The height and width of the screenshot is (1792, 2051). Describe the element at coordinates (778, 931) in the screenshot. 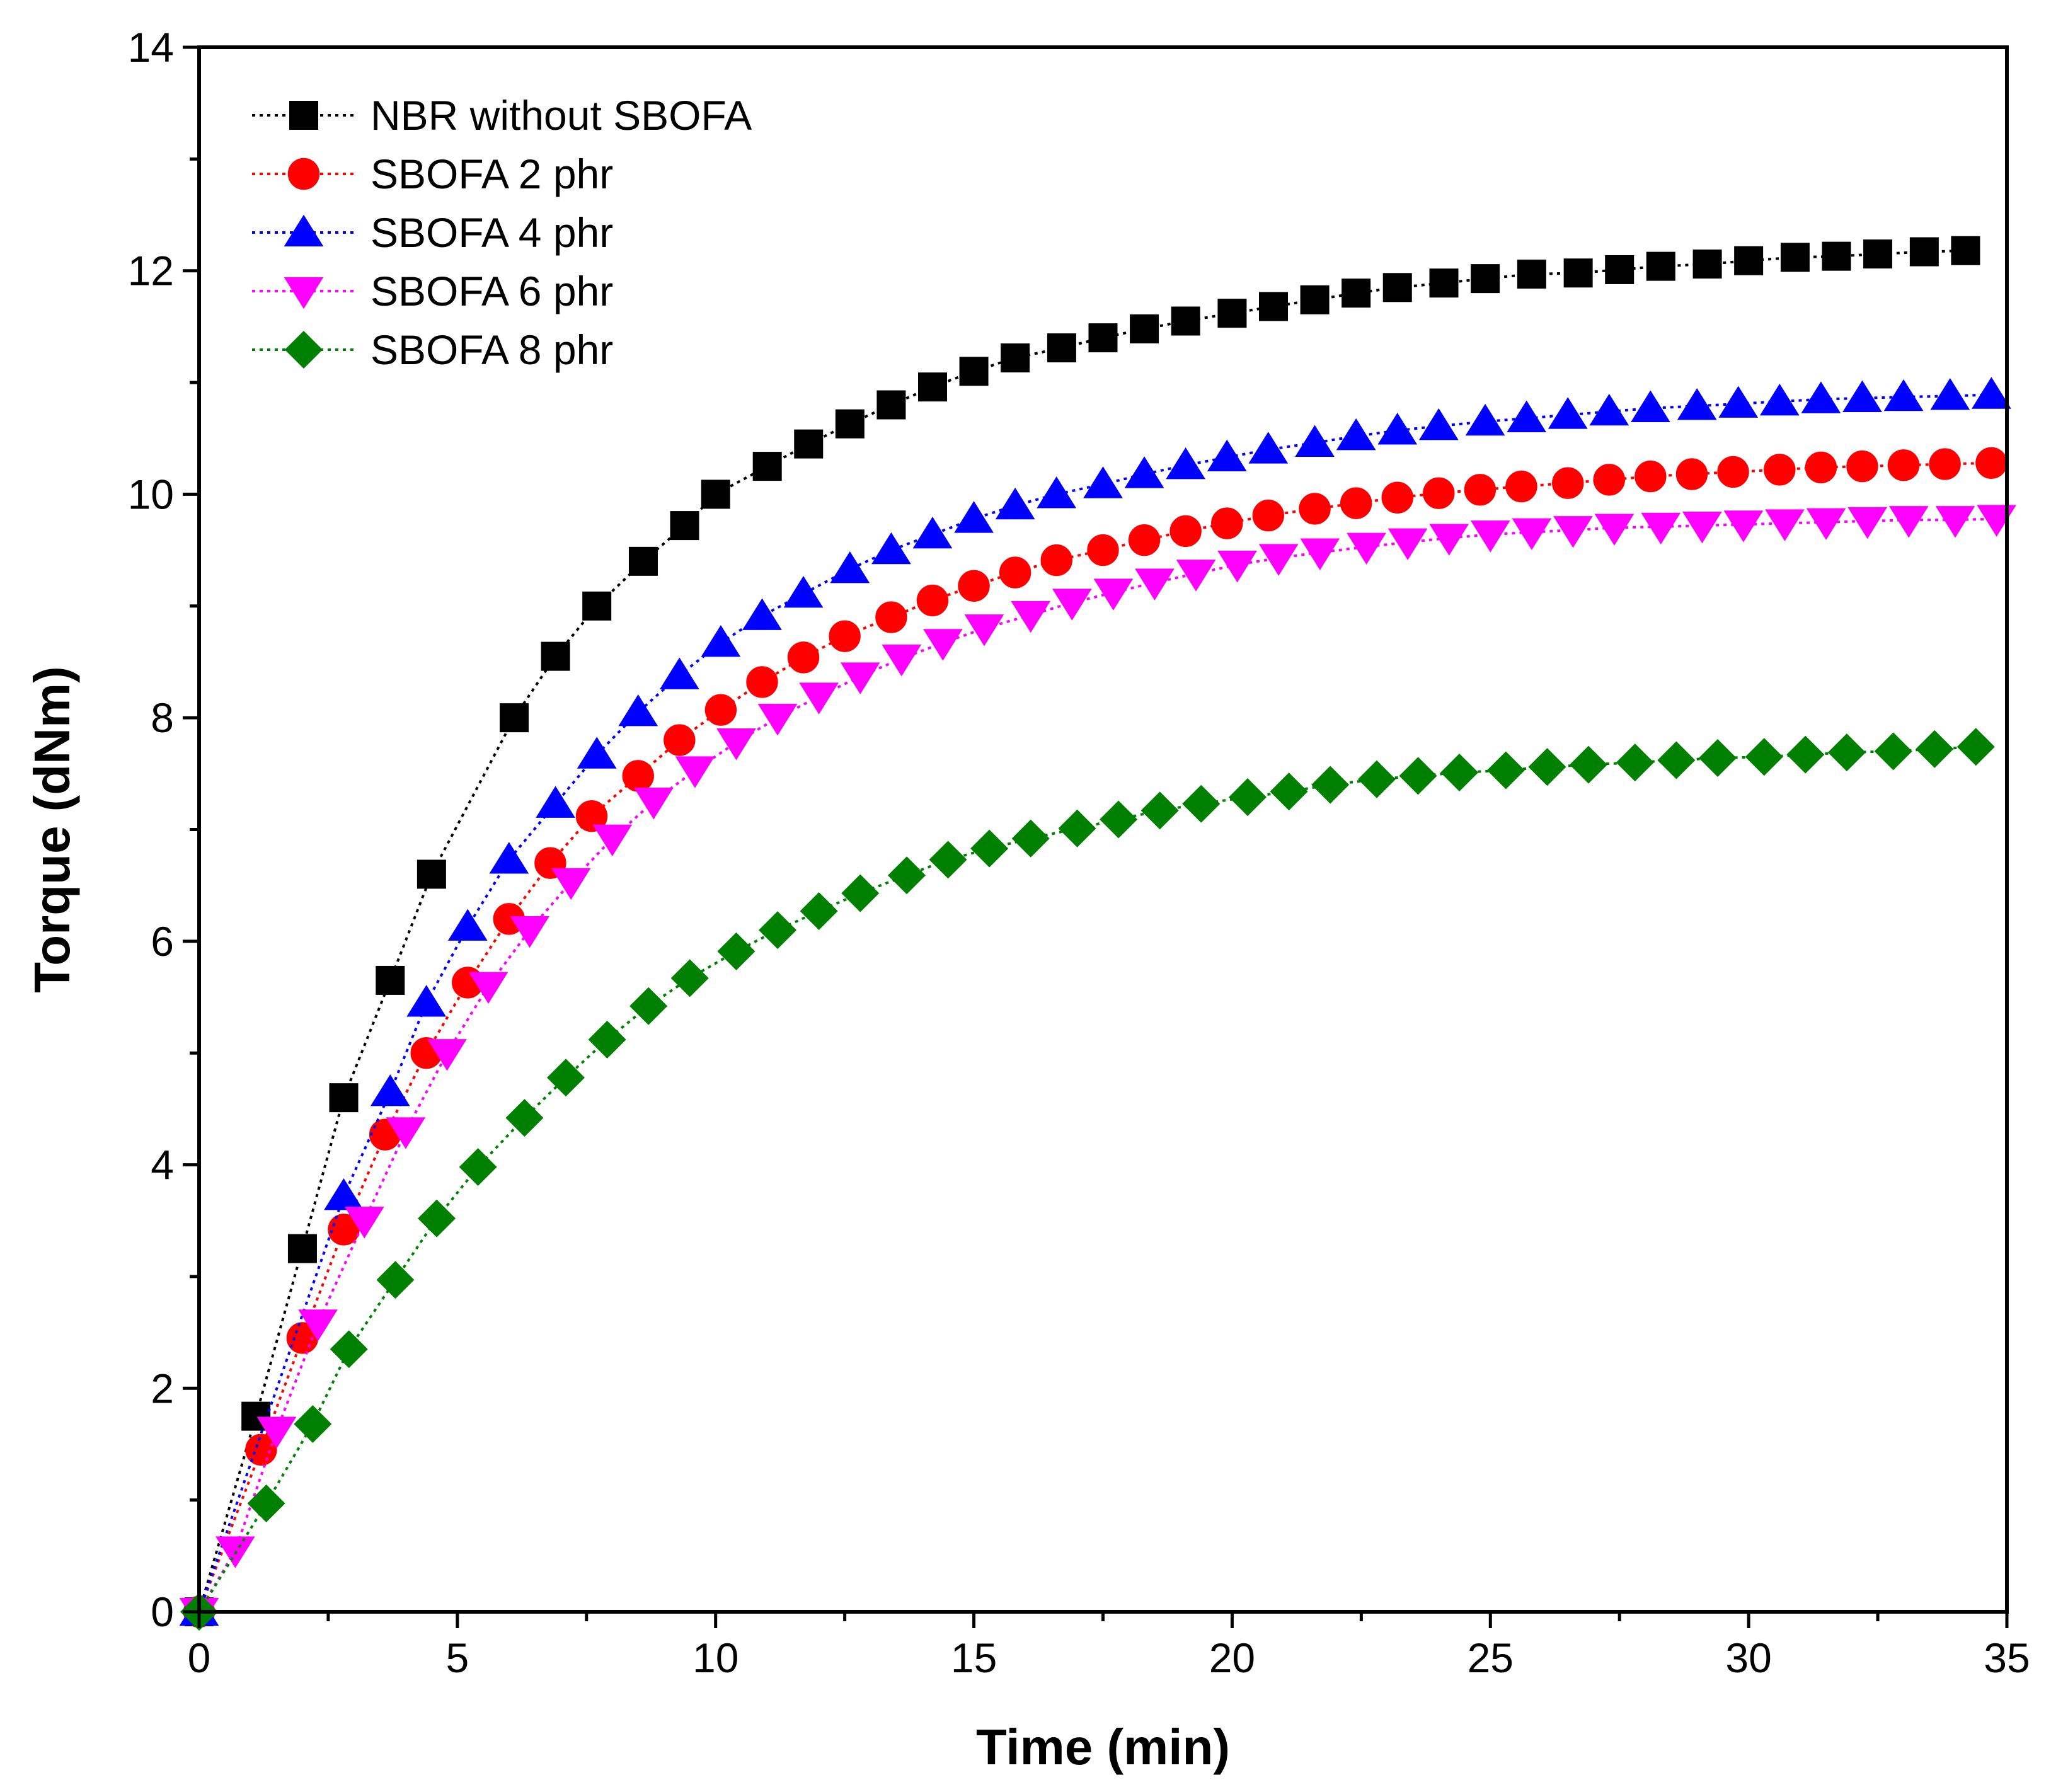

I see `data-point: 11.2, 6.1` at that location.